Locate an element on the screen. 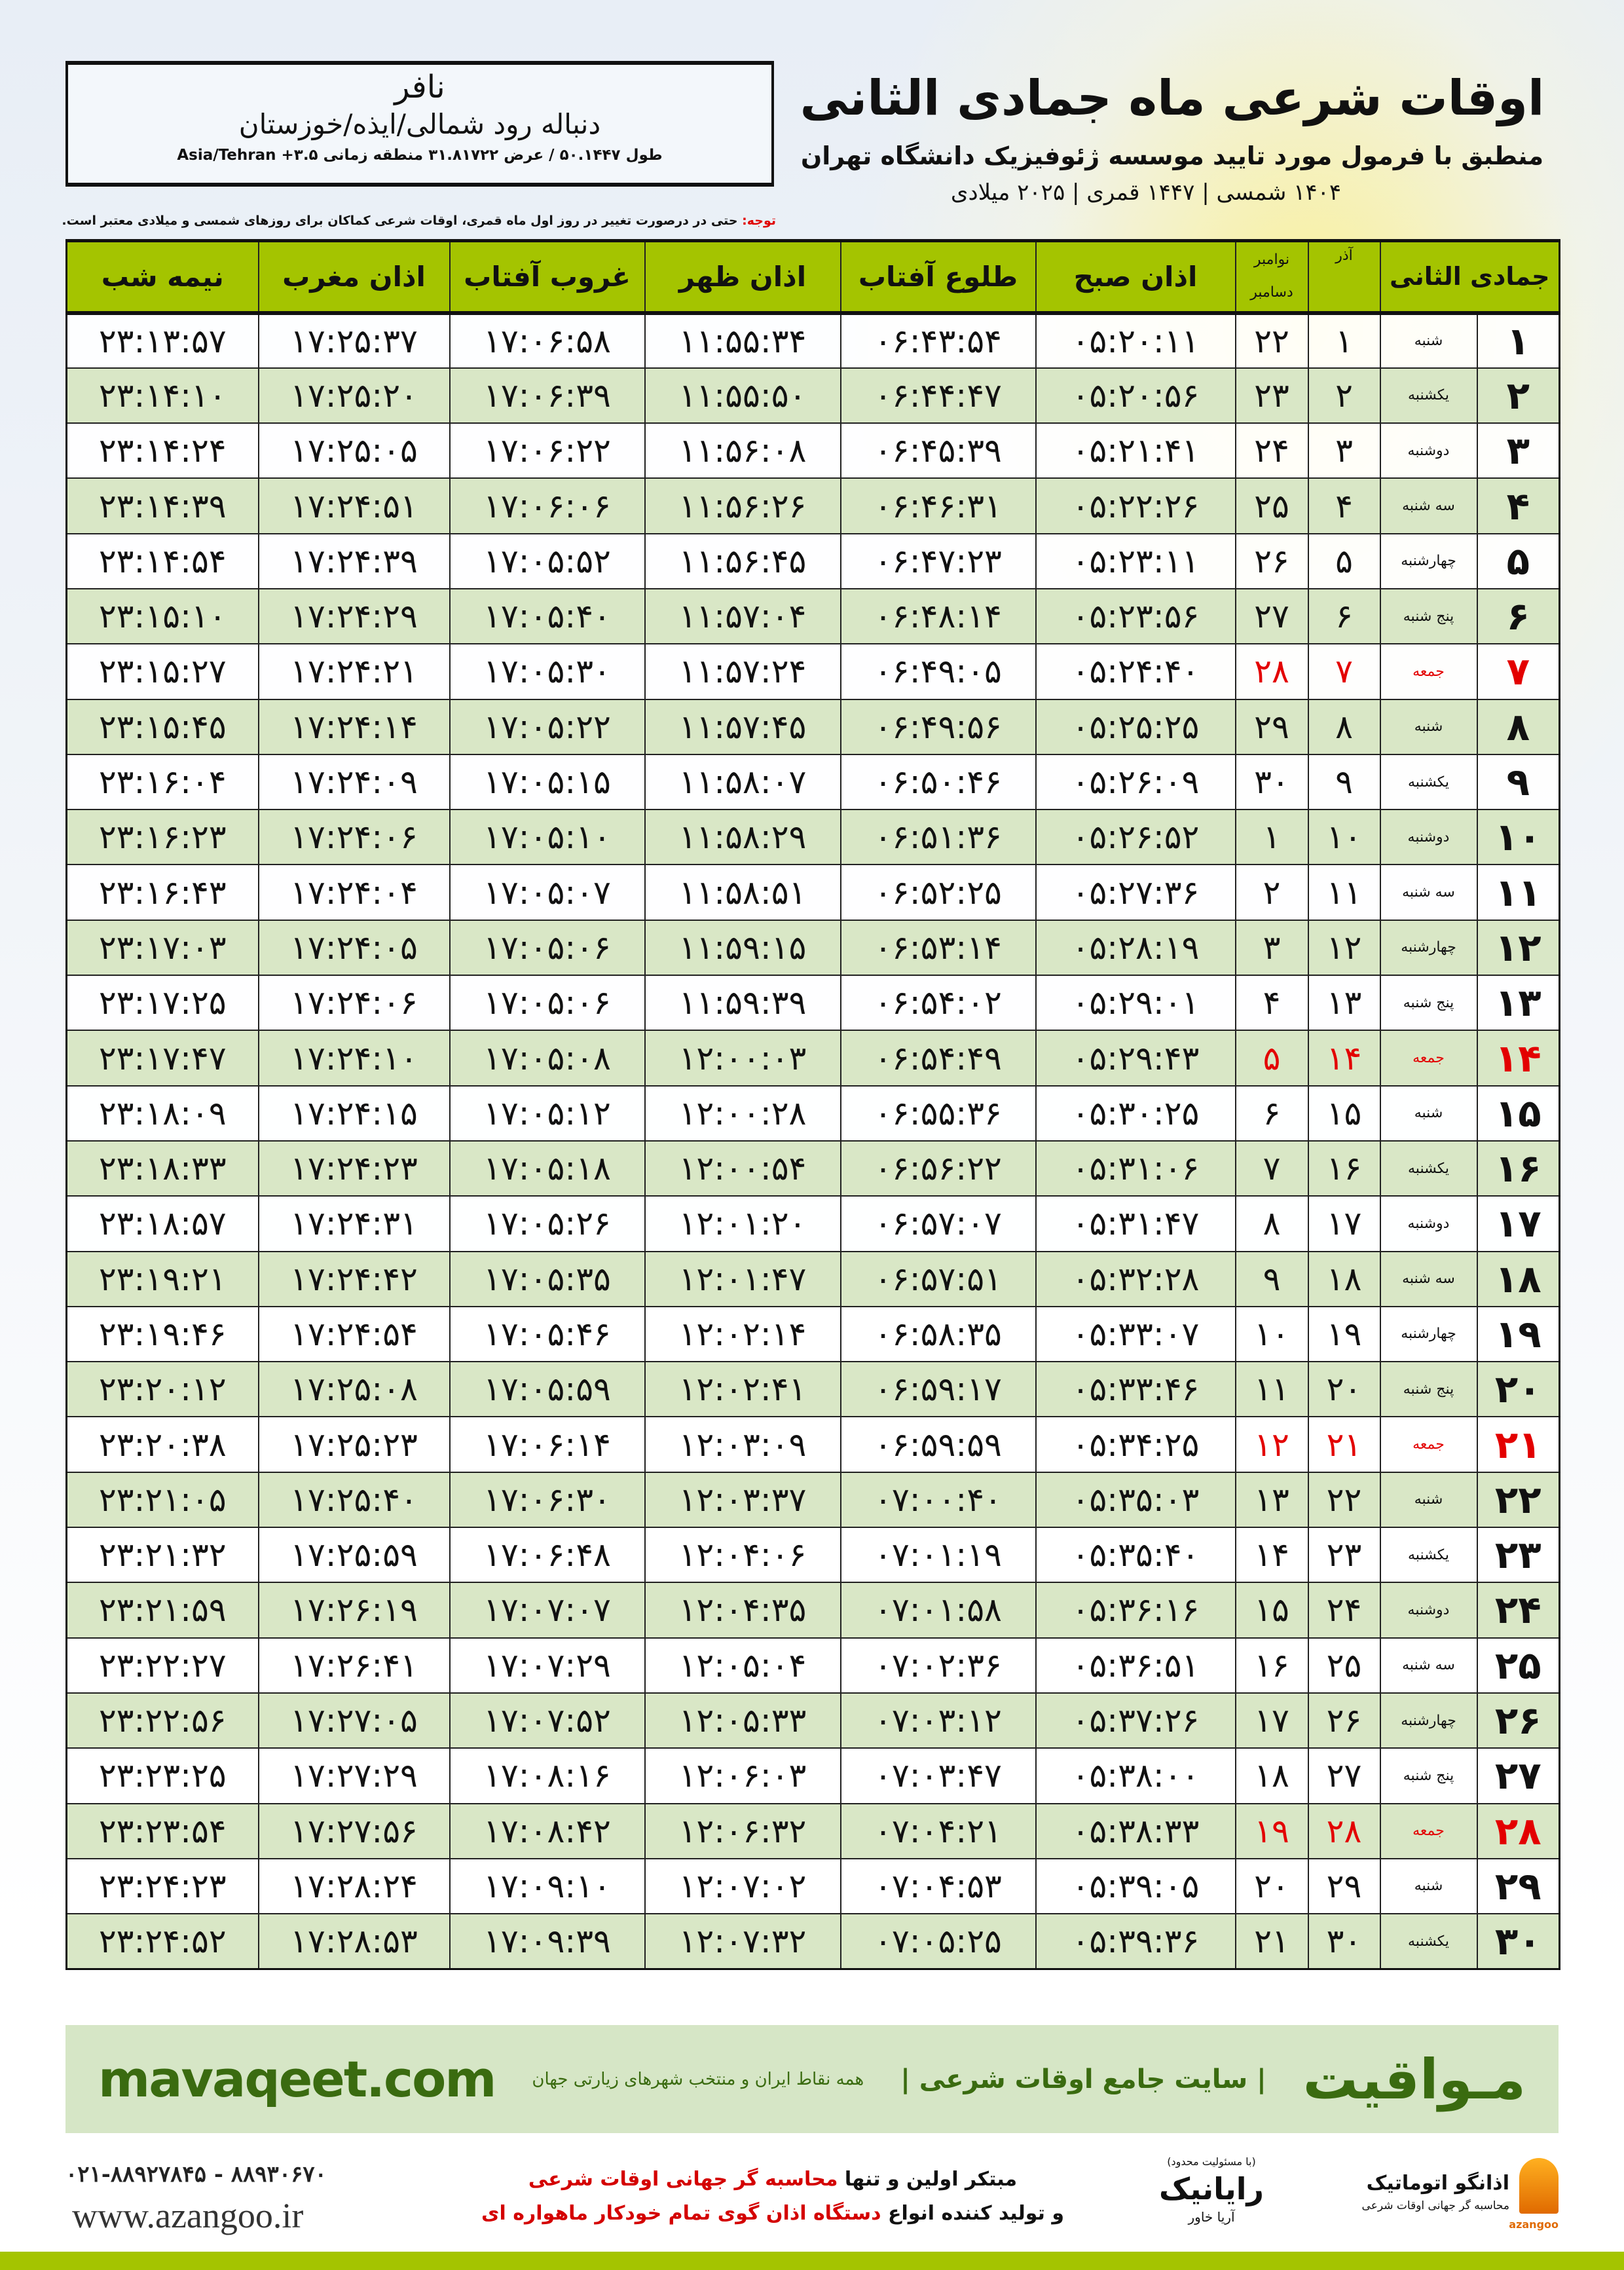 This screenshot has height=2270, width=1624. cell-weekday: پنج شنبه is located at coordinates (1428, 1775).